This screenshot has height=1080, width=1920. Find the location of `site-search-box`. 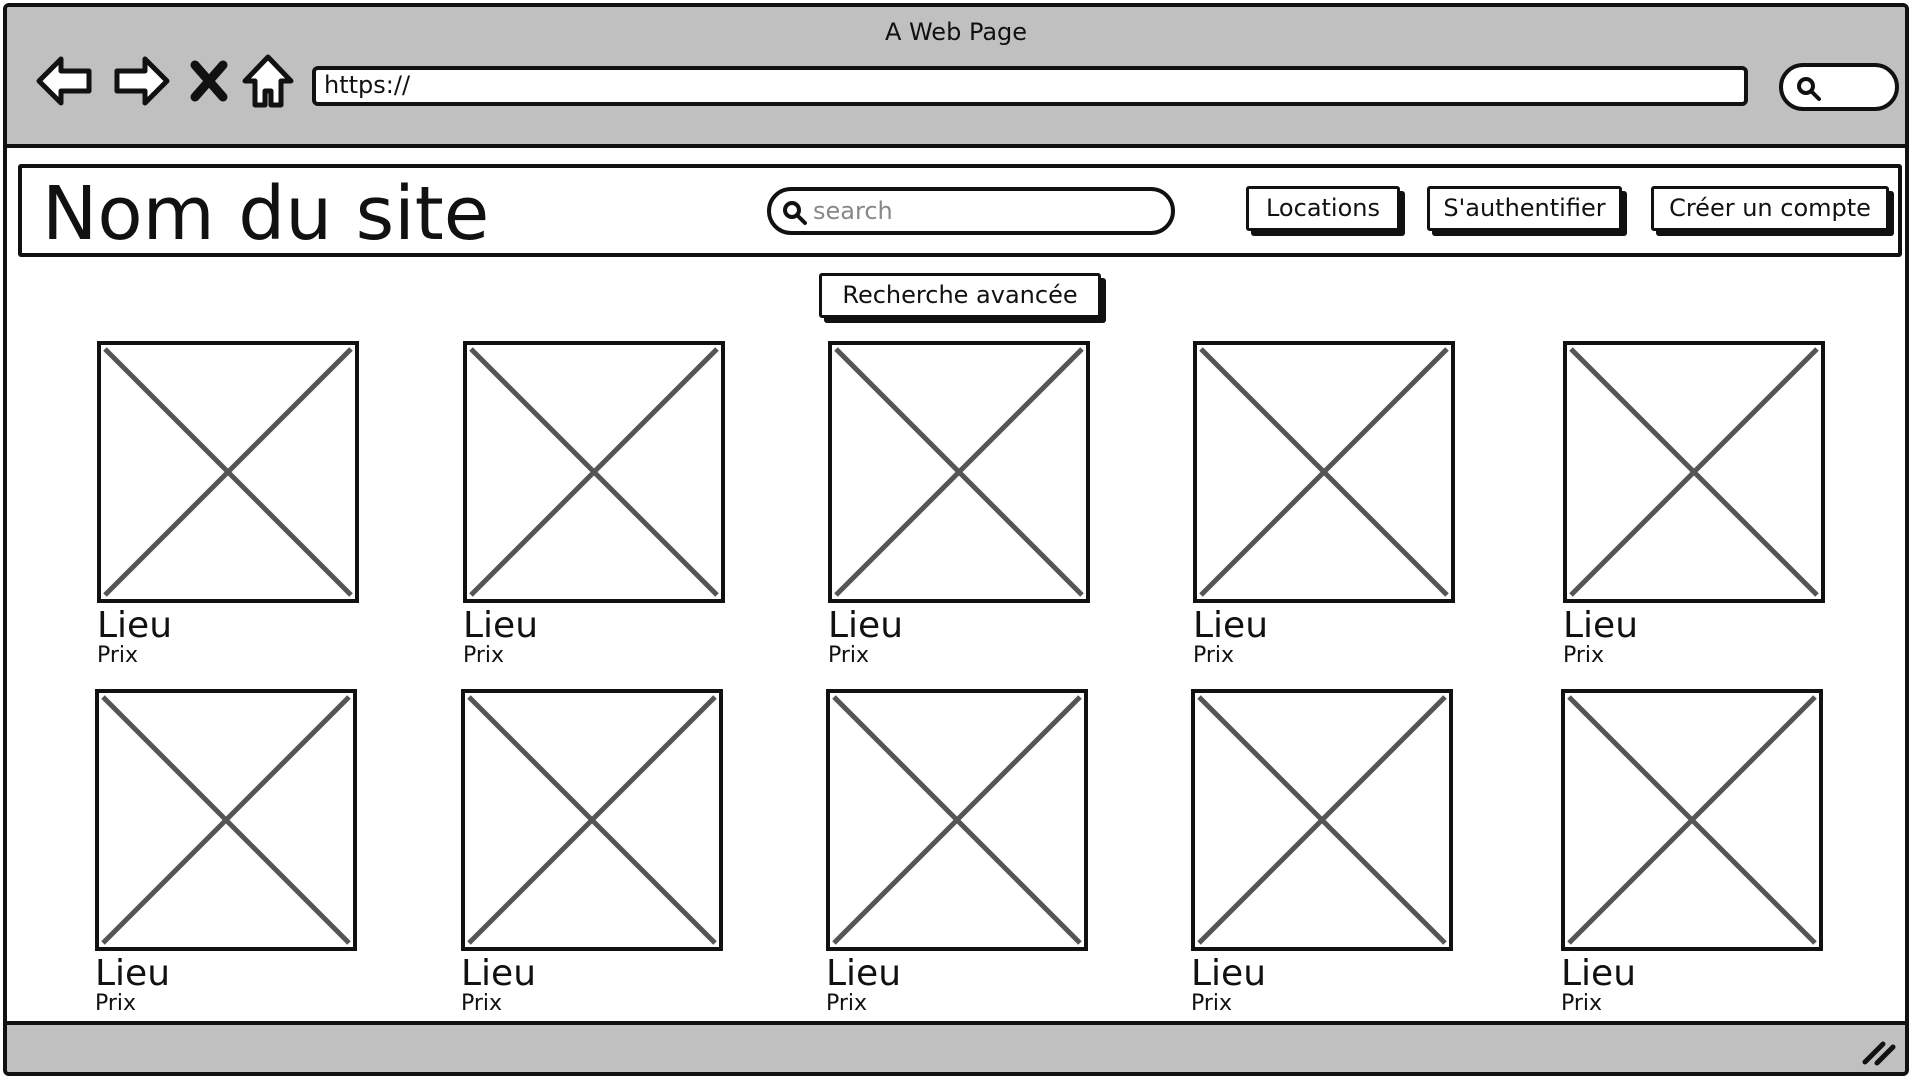

site-search-box is located at coordinates (971, 211).